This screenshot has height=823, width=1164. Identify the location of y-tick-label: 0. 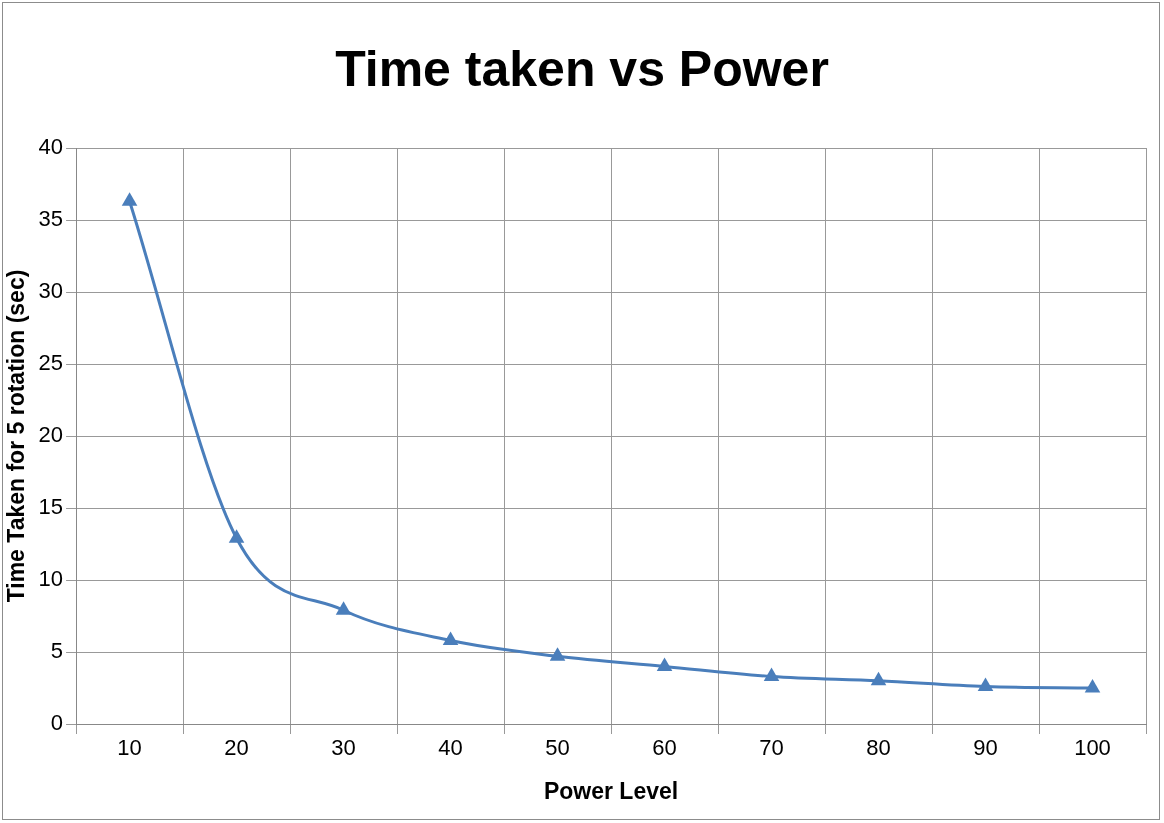
(57, 723).